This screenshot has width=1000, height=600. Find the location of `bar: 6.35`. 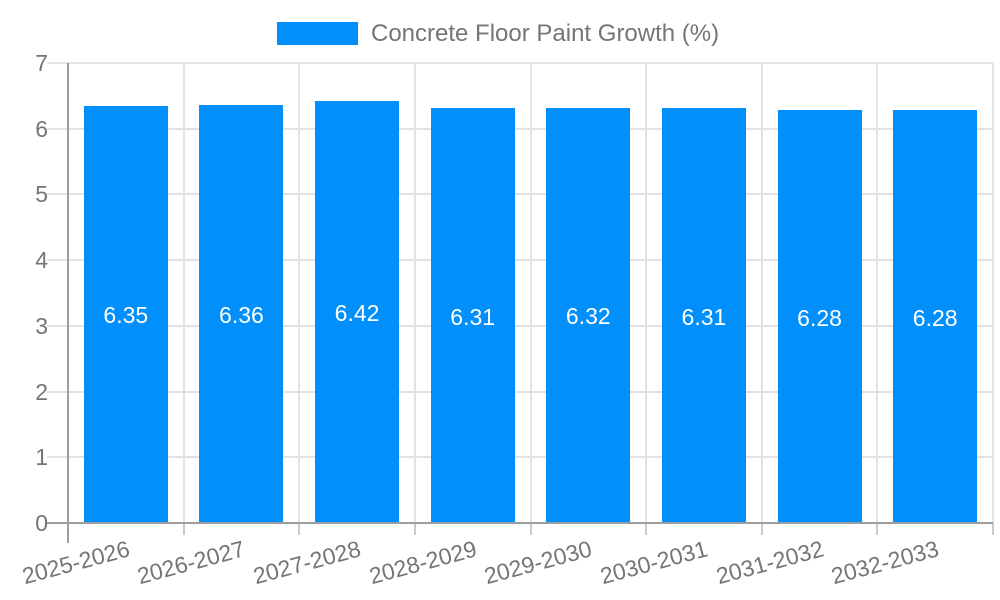

bar: 6.35 is located at coordinates (125, 314).